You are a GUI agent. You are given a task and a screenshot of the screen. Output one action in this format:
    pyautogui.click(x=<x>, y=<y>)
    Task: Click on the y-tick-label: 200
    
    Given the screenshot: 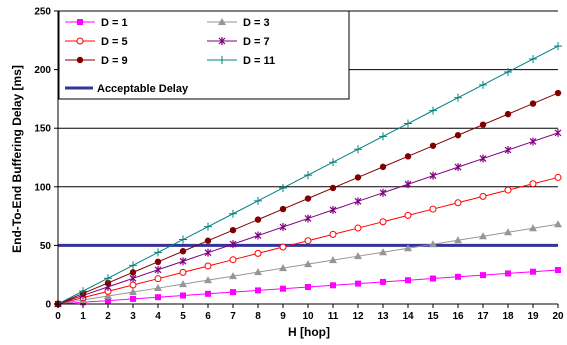 What is the action you would take?
    pyautogui.click(x=42, y=70)
    